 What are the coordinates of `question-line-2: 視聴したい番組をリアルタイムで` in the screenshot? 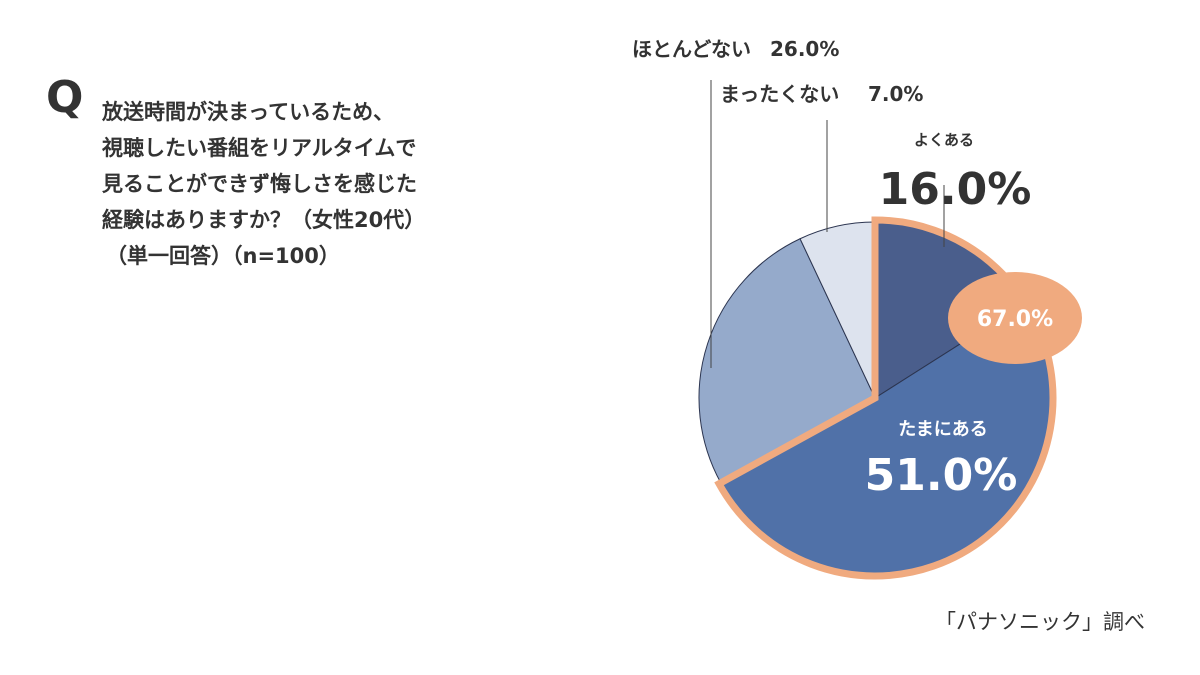 It's located at (259, 148).